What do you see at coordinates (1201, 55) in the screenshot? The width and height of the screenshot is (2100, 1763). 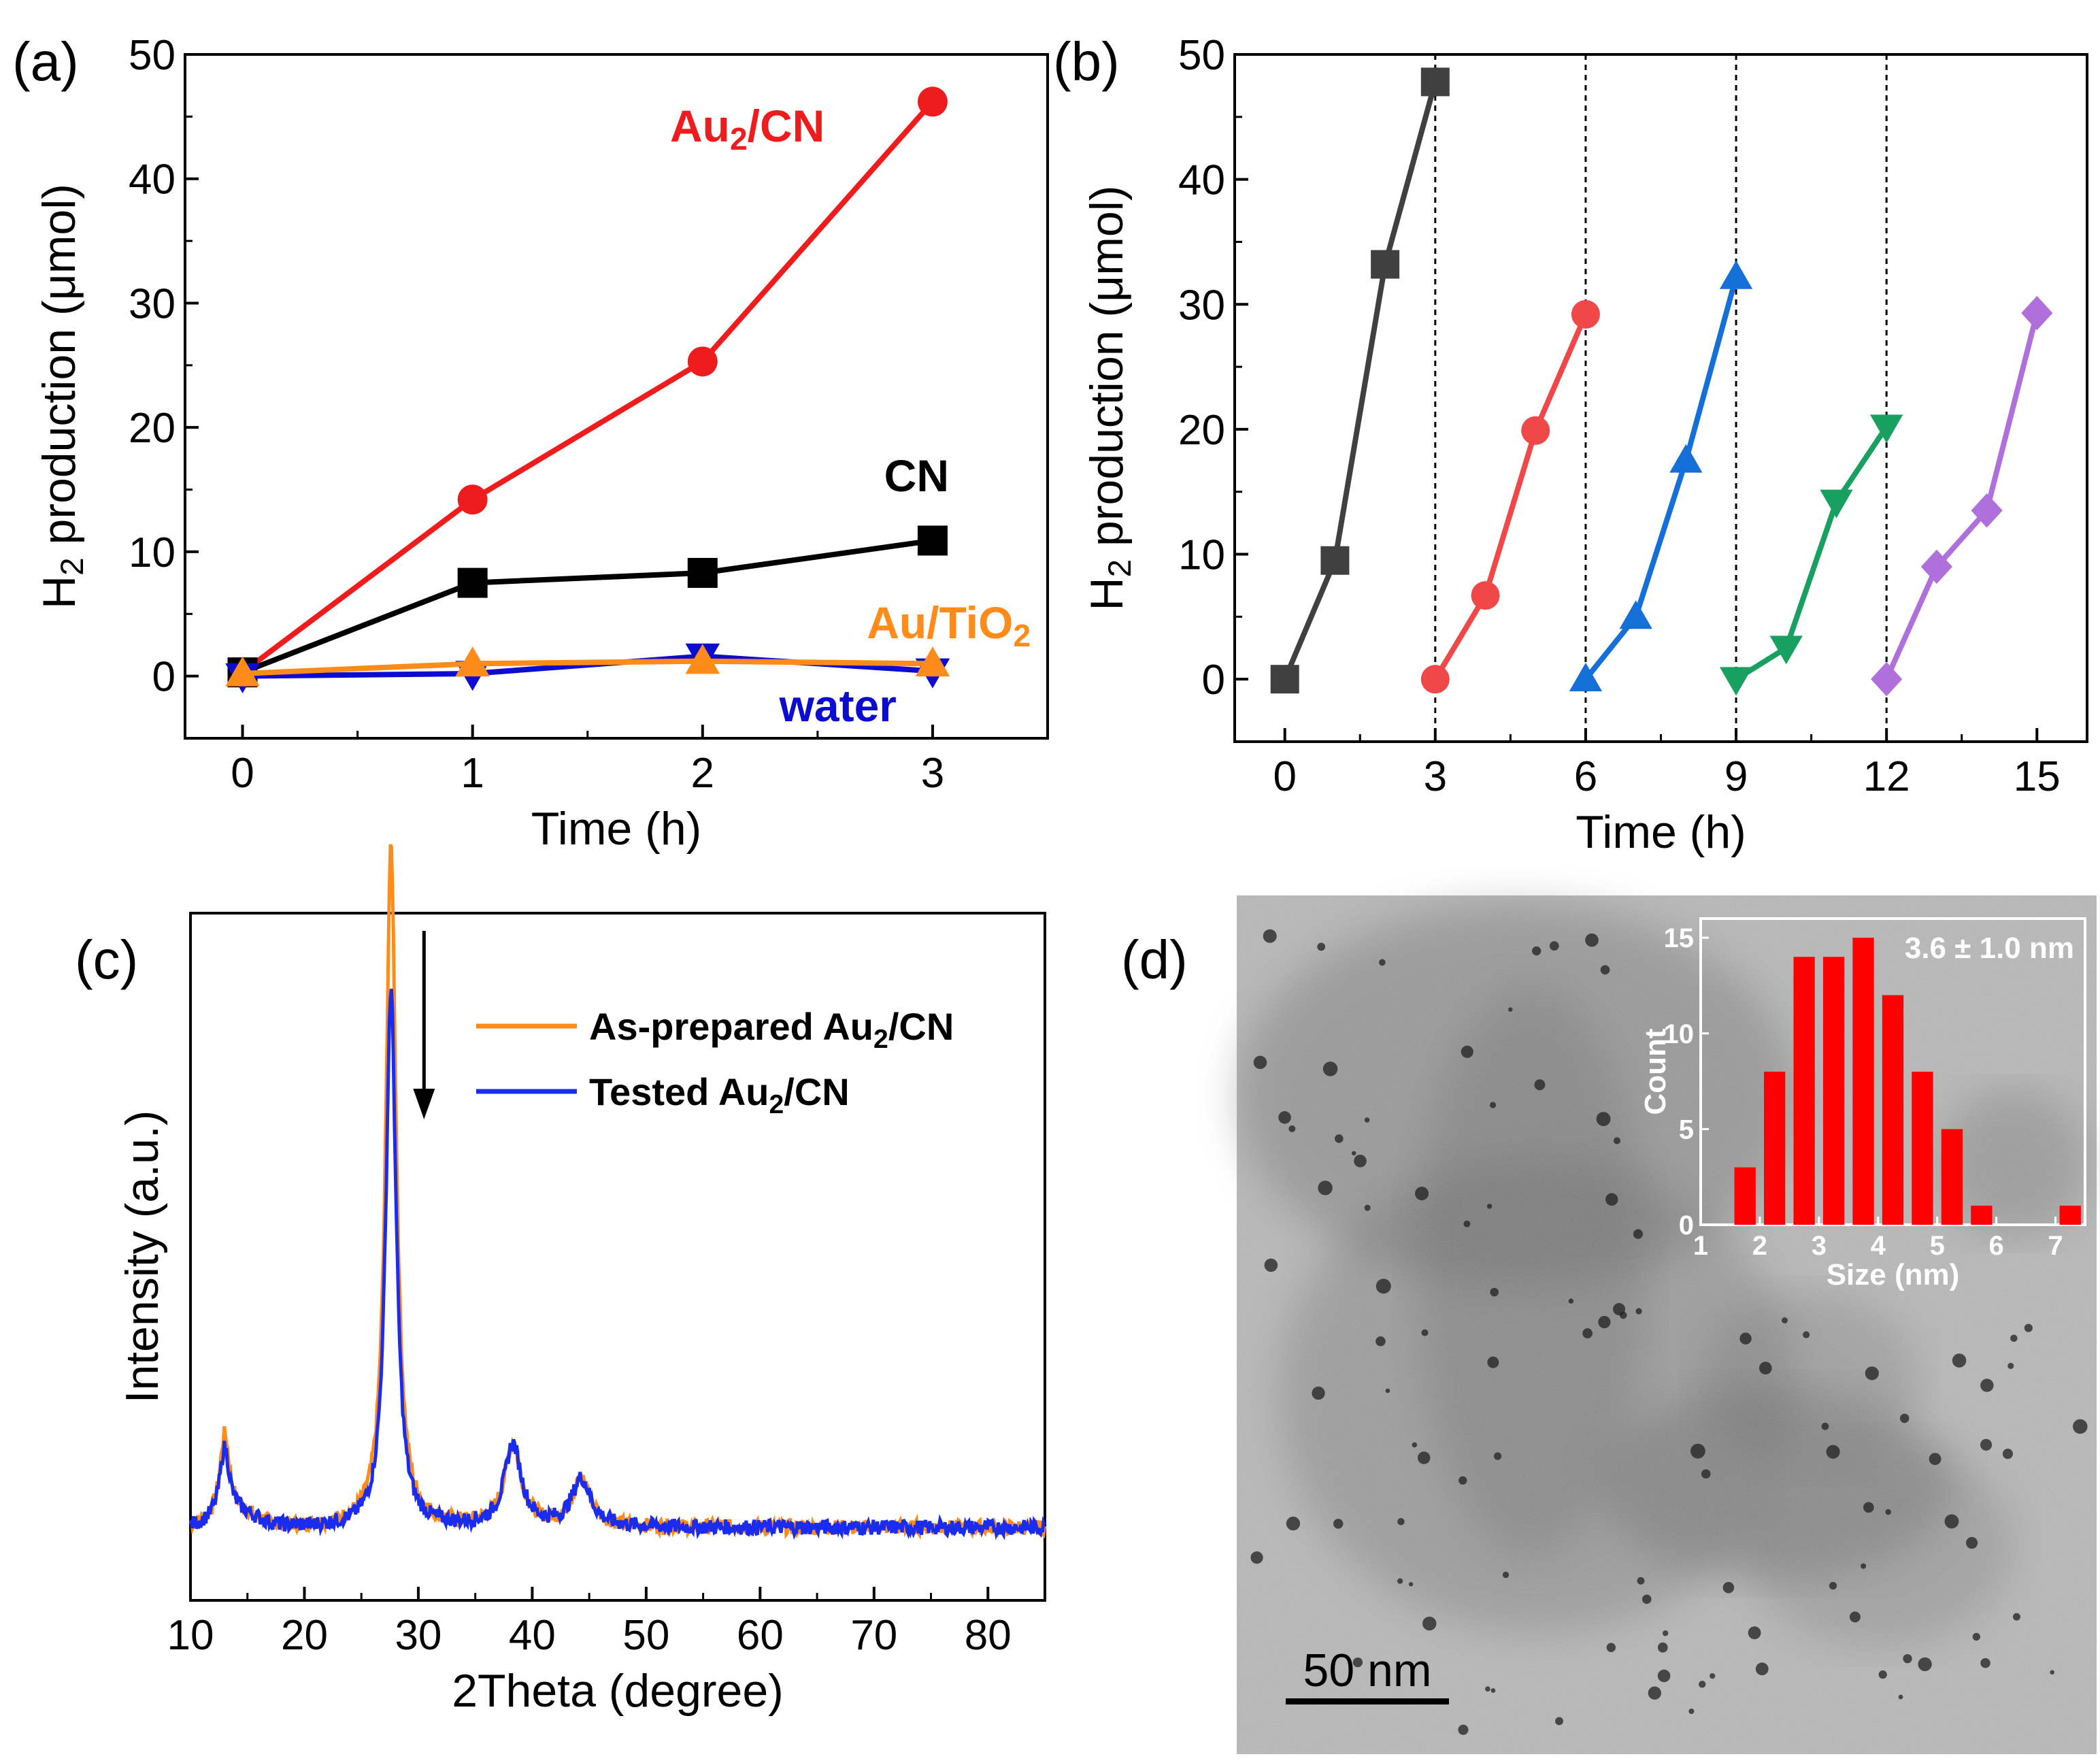 I see `y-tick-label: 50` at bounding box center [1201, 55].